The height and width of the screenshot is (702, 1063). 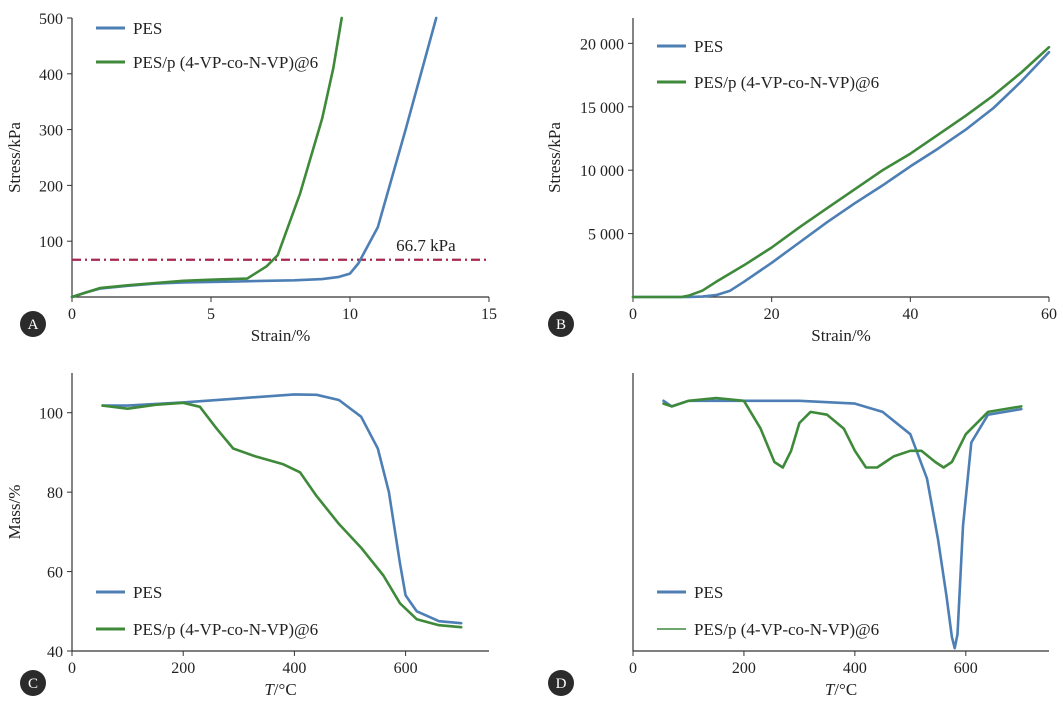 What do you see at coordinates (910, 314) in the screenshot?
I see `x-tick-label: 40` at bounding box center [910, 314].